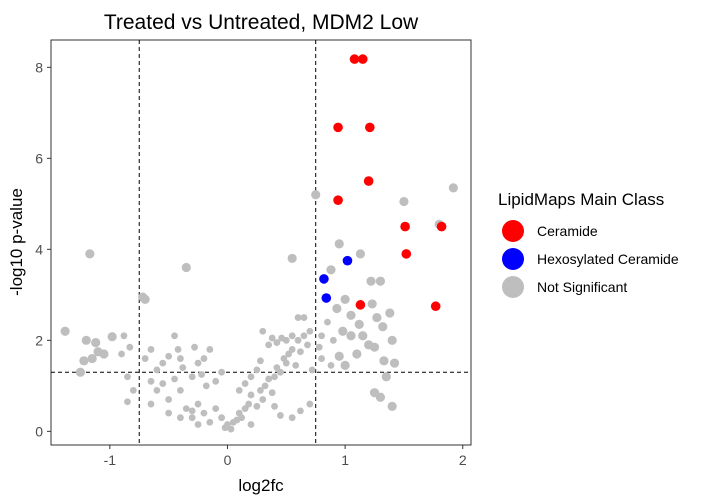 The height and width of the screenshot is (504, 720). I want to click on x-tick-label: 1, so click(345, 460).